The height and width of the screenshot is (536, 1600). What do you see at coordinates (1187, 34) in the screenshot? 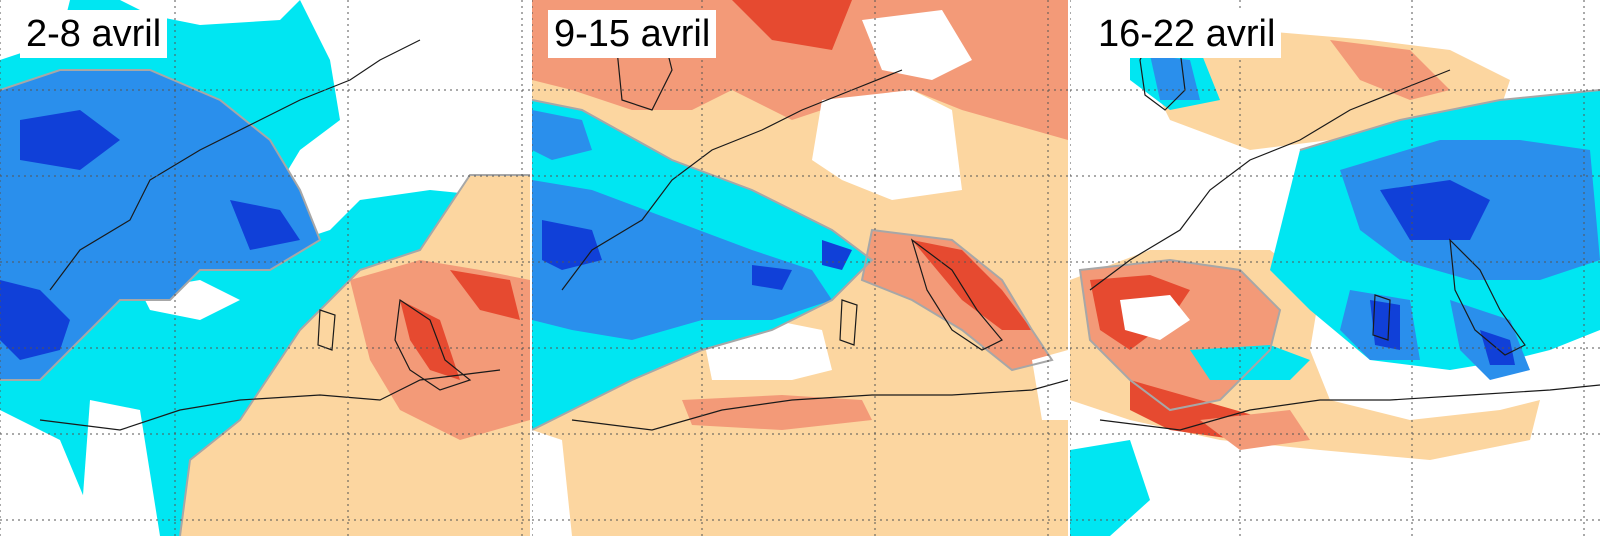
I see `period-label: 16-22 avril` at bounding box center [1187, 34].